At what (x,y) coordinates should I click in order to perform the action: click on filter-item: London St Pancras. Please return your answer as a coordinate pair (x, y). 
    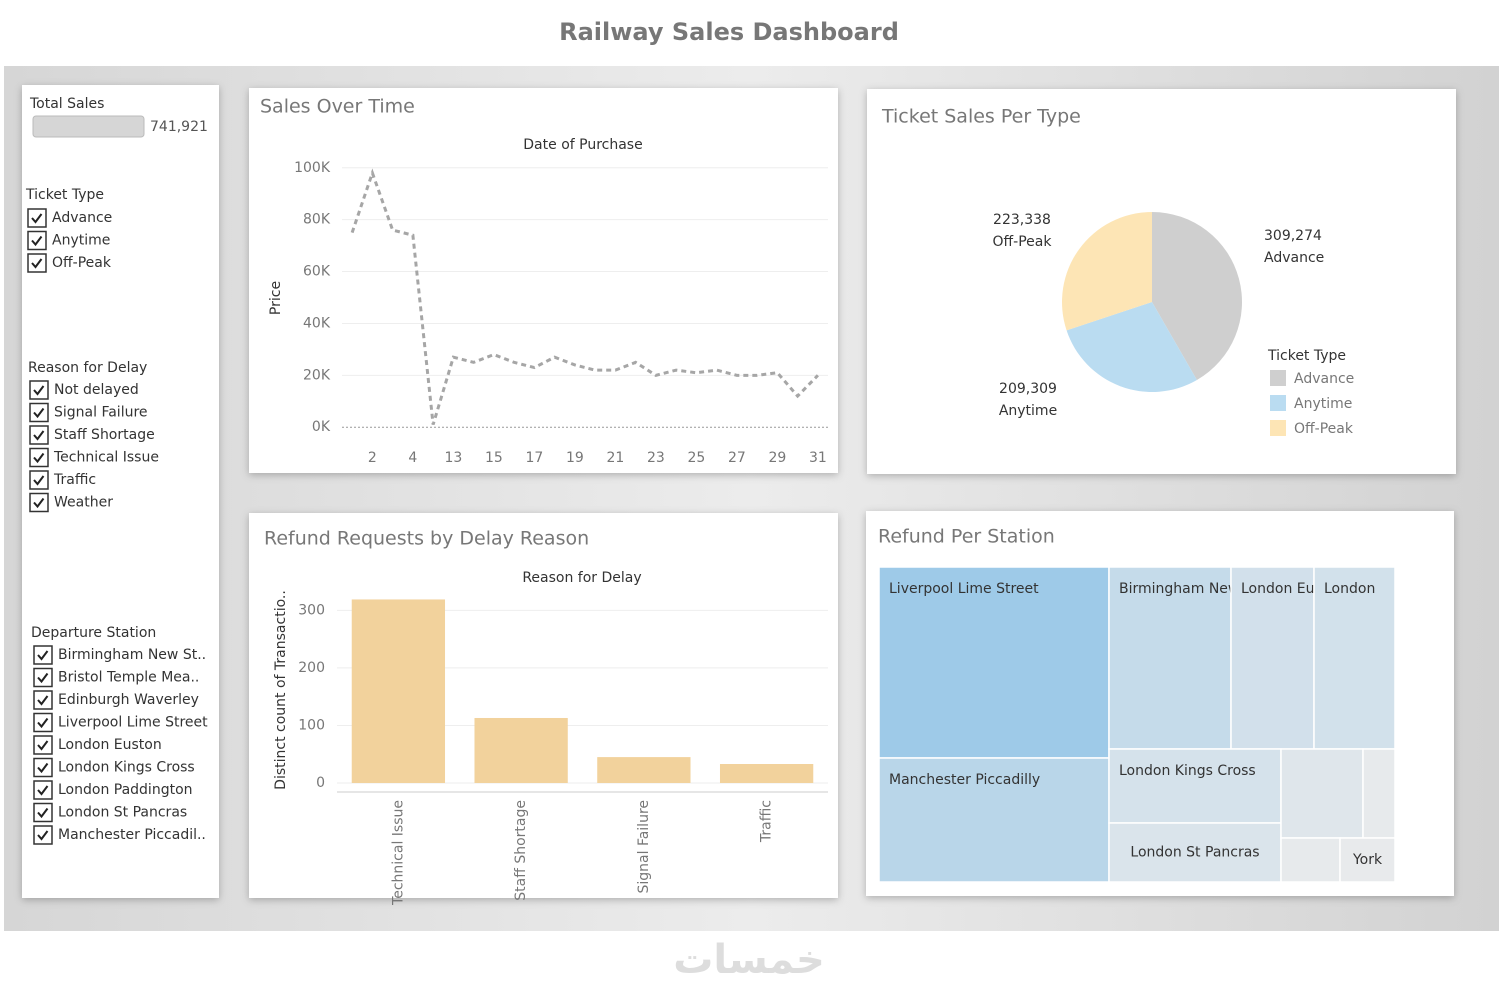
    Looking at the image, I should click on (122, 813).